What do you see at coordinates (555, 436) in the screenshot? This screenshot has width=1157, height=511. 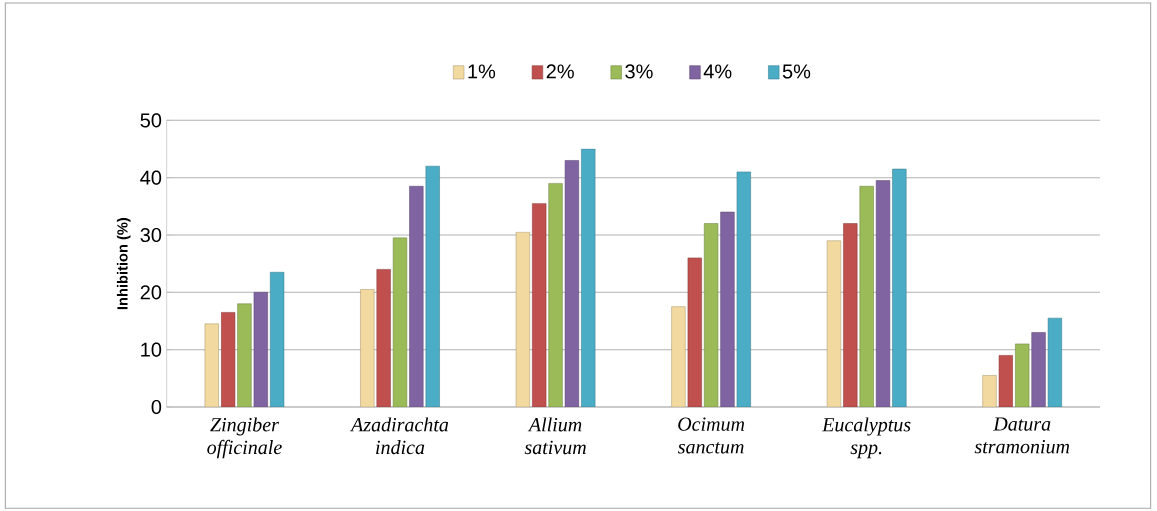 I see `x-tick-label: Allium sativum` at bounding box center [555, 436].